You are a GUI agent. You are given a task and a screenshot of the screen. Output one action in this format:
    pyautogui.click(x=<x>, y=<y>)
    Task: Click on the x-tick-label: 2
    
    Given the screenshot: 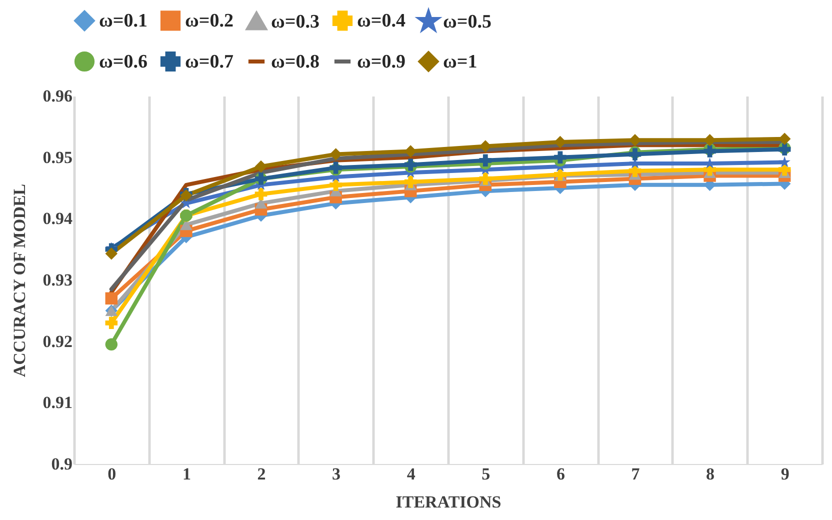 What is the action you would take?
    pyautogui.click(x=261, y=474)
    